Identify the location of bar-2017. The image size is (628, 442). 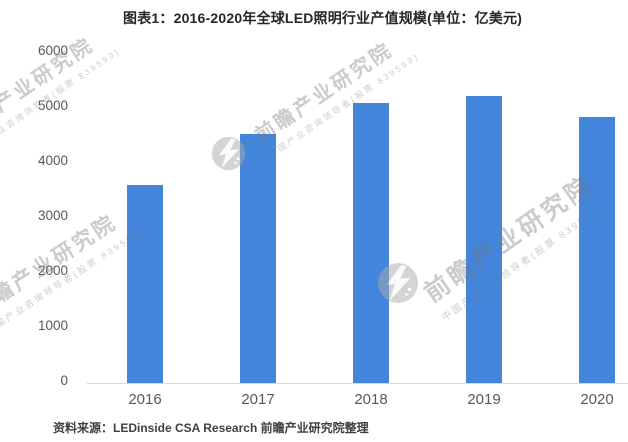
(258, 258).